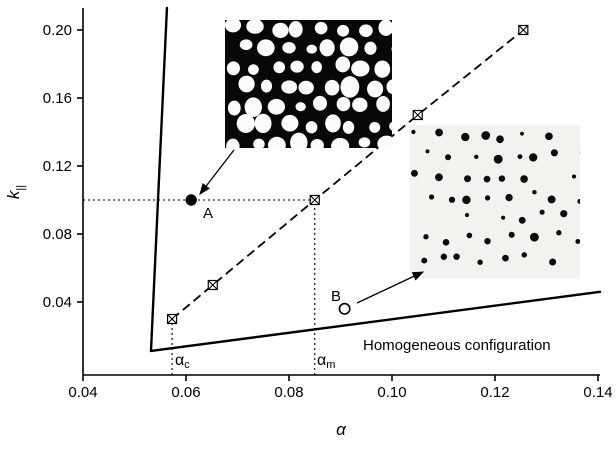 The width and height of the screenshot is (616, 450). What do you see at coordinates (341, 429) in the screenshot?
I see `x-axis-title: α` at bounding box center [341, 429].